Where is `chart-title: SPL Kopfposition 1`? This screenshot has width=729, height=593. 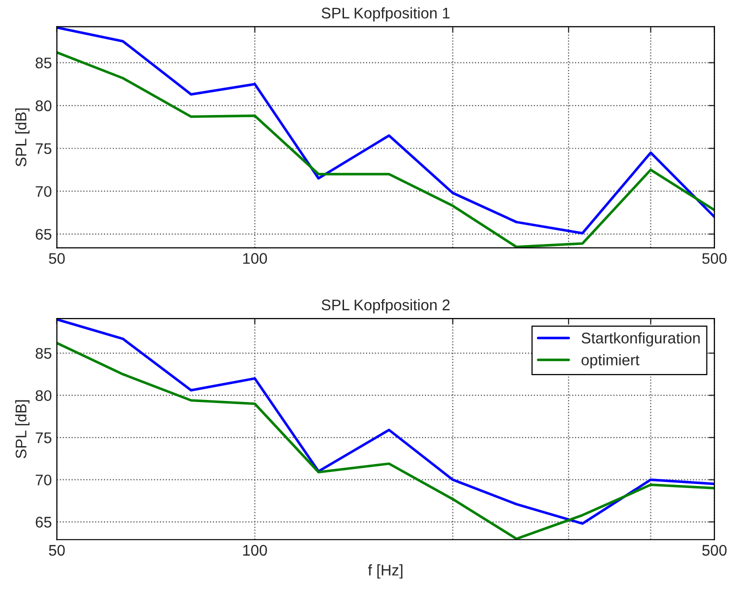 chart-title: SPL Kopfposition 1 is located at coordinates (386, 14).